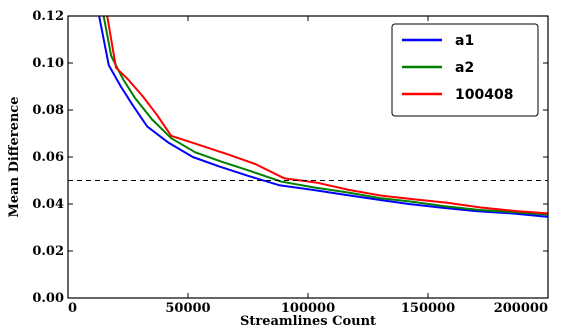  I want to click on y-tick-label: 0.10, so click(48, 63).